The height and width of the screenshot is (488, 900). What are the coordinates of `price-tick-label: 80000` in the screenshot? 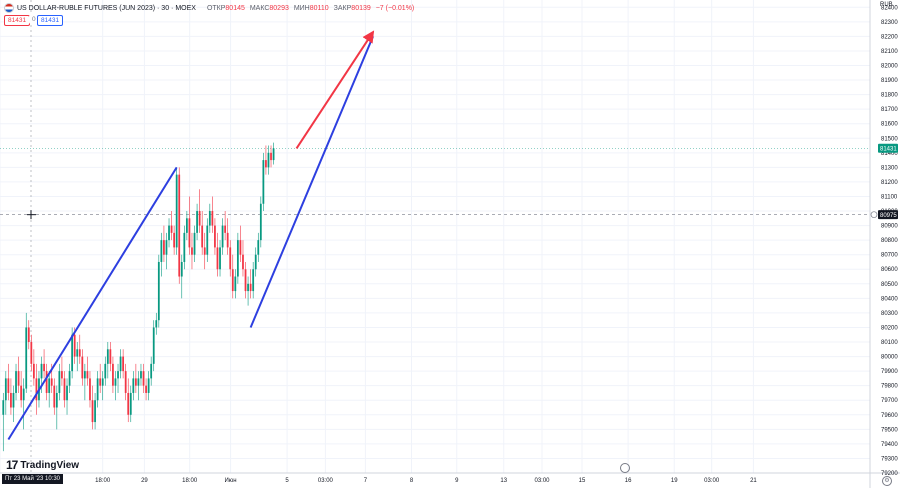 It's located at (889, 358).